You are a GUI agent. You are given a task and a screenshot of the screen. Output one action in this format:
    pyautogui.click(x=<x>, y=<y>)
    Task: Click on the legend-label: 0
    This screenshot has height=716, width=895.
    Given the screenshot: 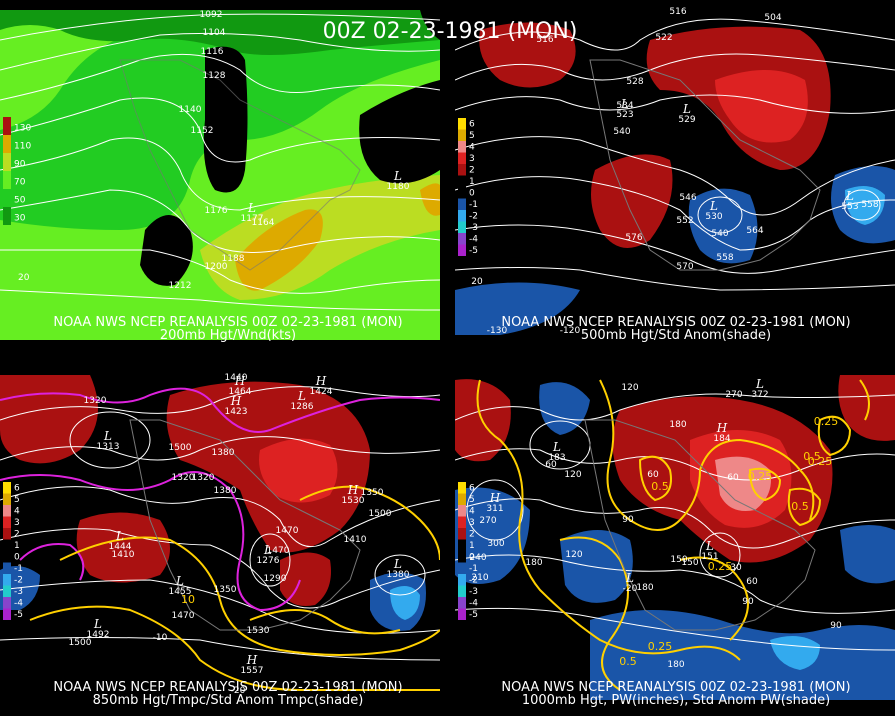 What is the action you would take?
    pyautogui.click(x=17, y=558)
    